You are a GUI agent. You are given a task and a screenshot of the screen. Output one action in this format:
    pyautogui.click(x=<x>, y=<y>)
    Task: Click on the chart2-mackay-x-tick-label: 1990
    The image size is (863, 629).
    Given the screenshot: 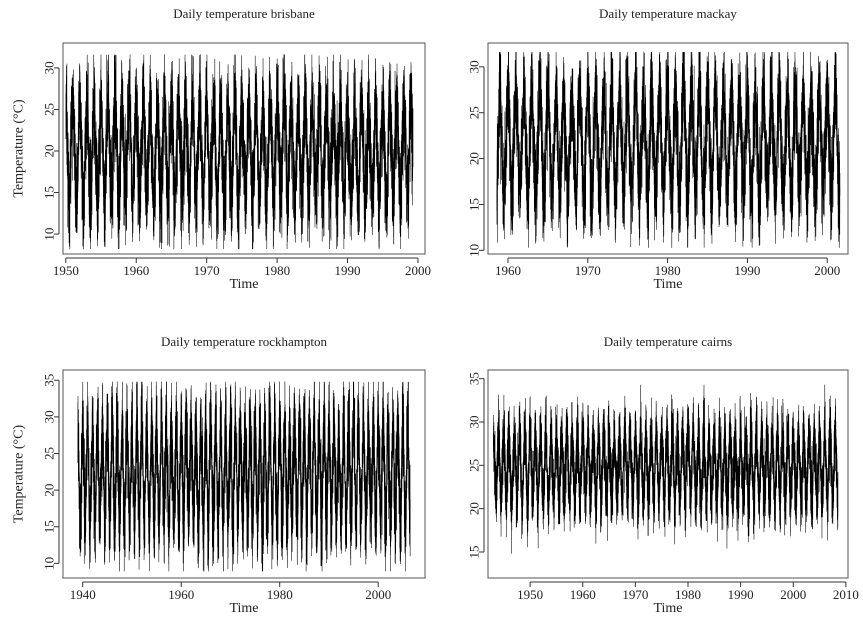 What is the action you would take?
    pyautogui.click(x=747, y=270)
    